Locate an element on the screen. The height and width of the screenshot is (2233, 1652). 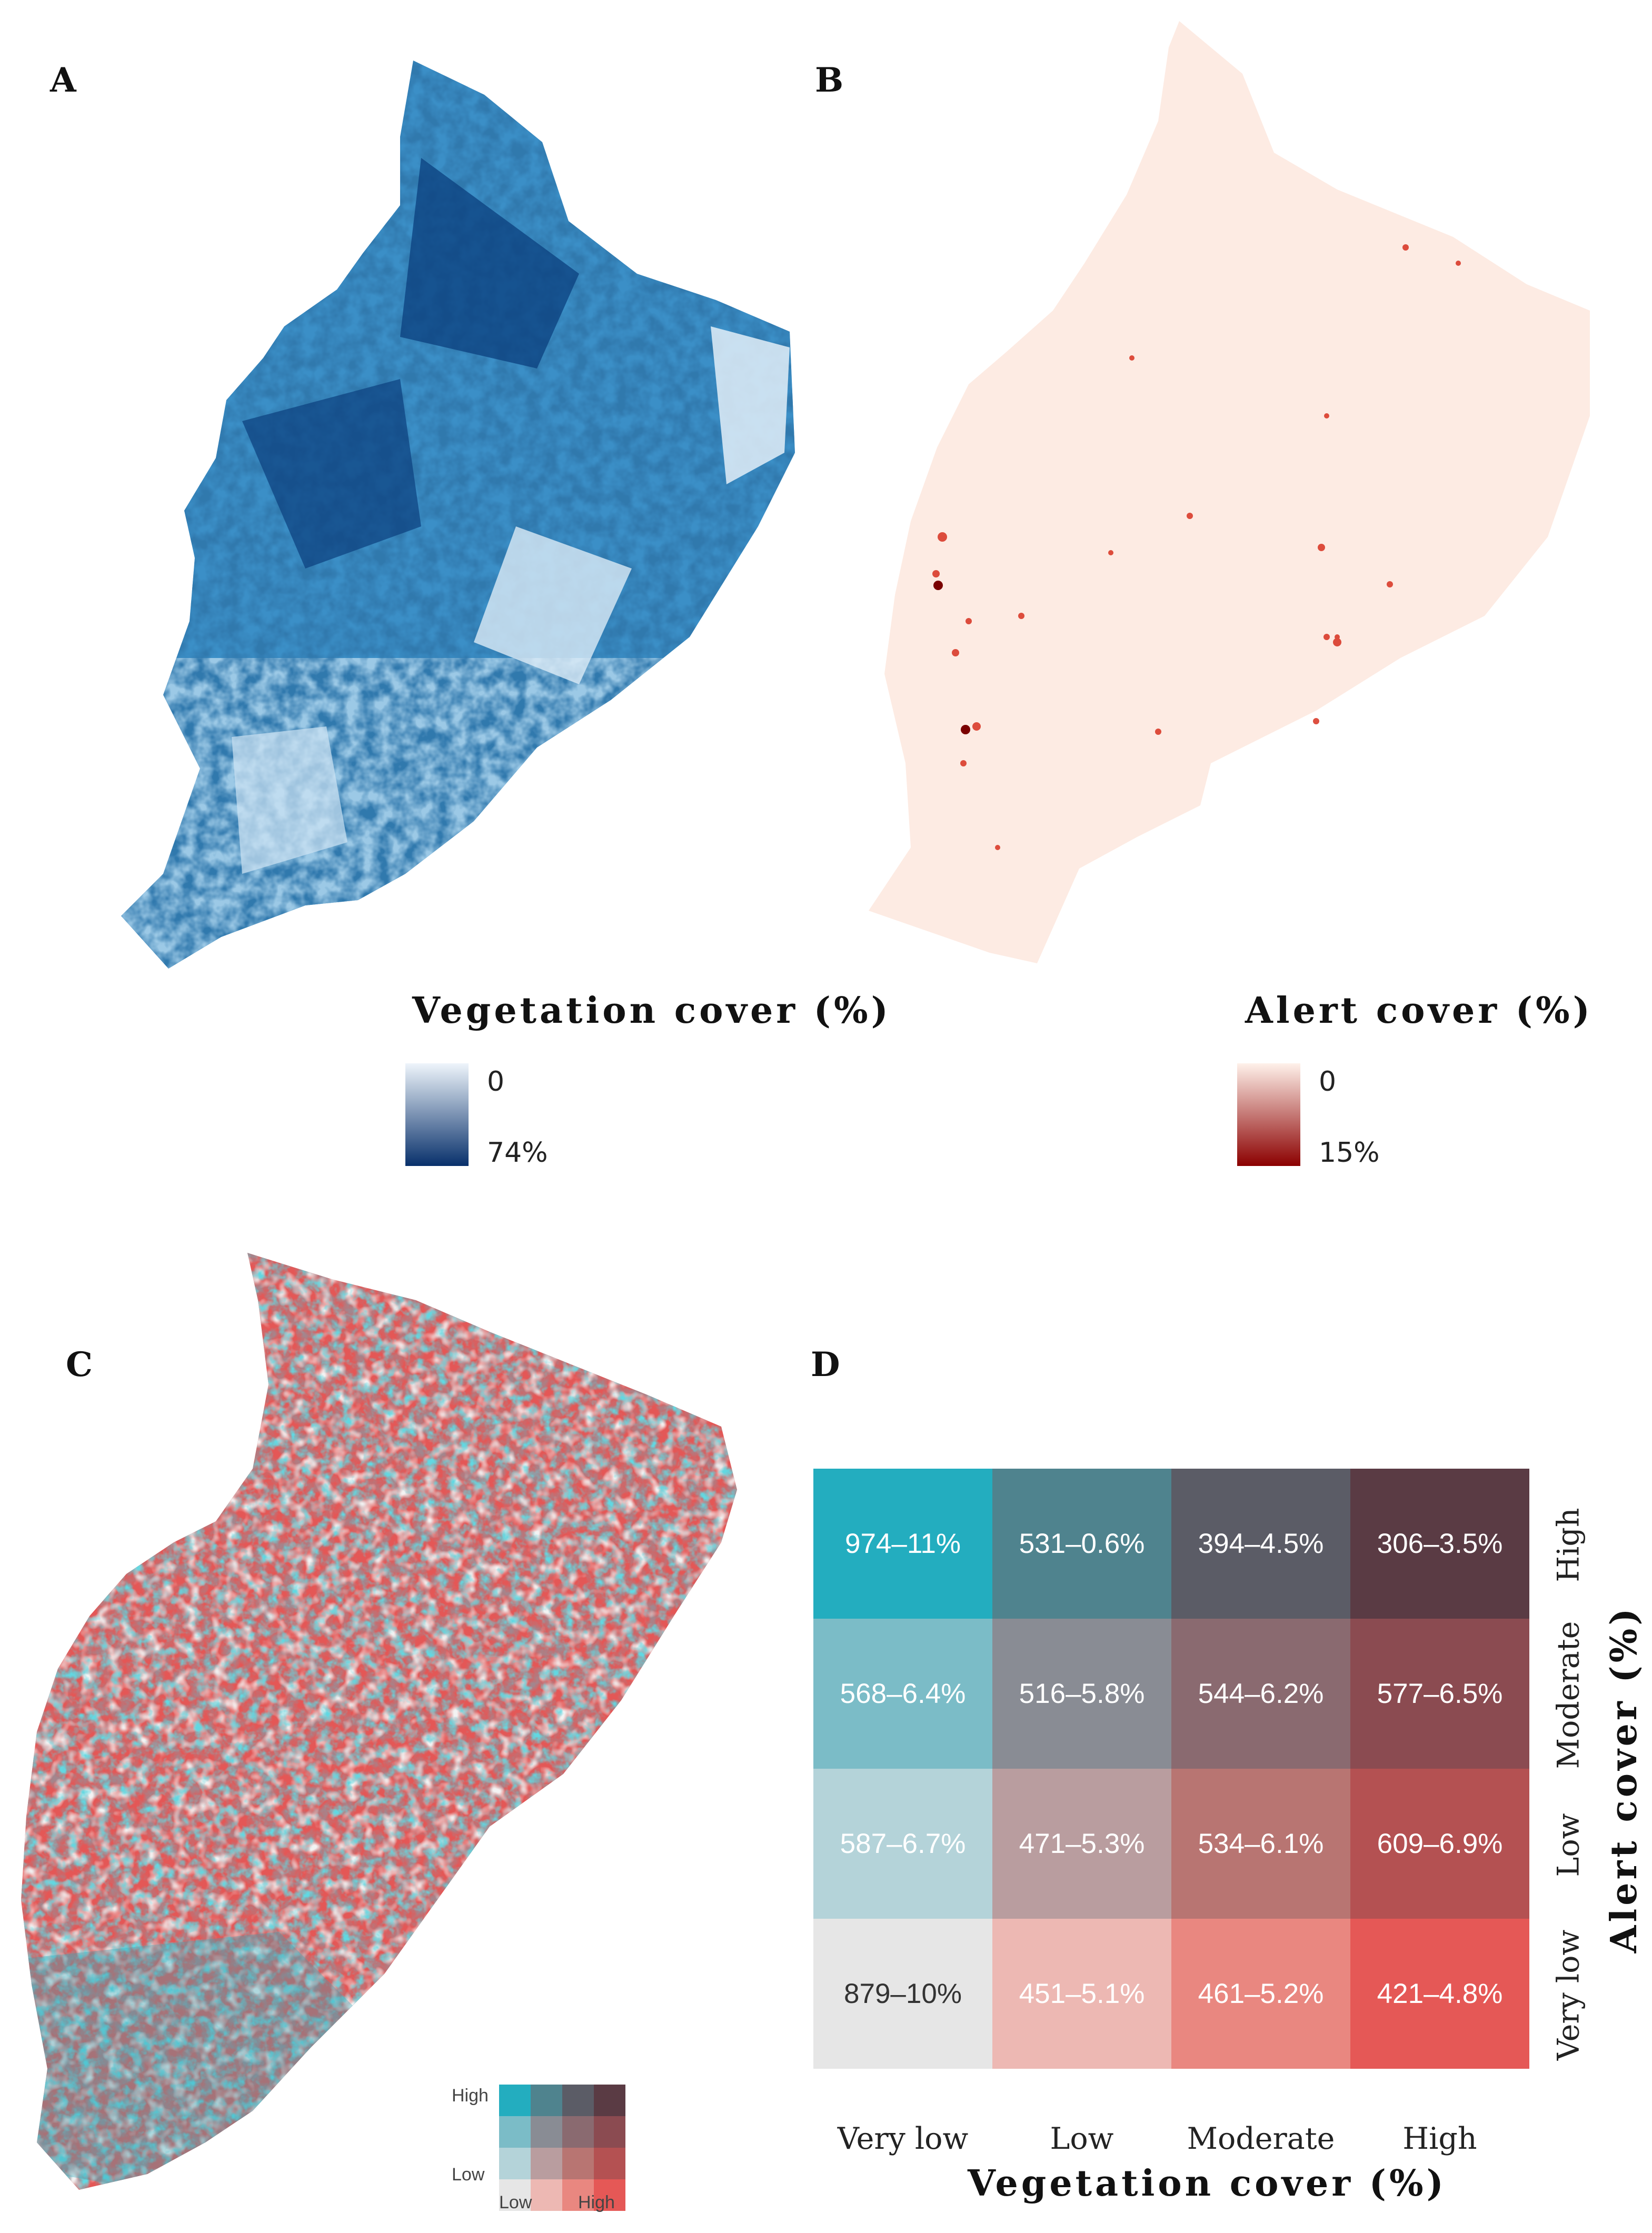
legend-vegetation-gradient is located at coordinates (437, 1114).